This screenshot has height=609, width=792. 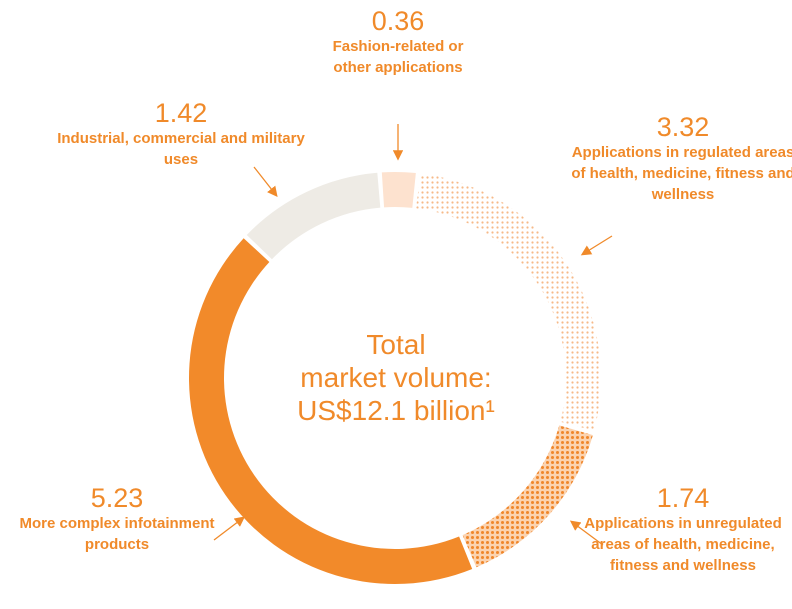 I want to click on center-line: US$12.1 billion¹, so click(x=396, y=410).